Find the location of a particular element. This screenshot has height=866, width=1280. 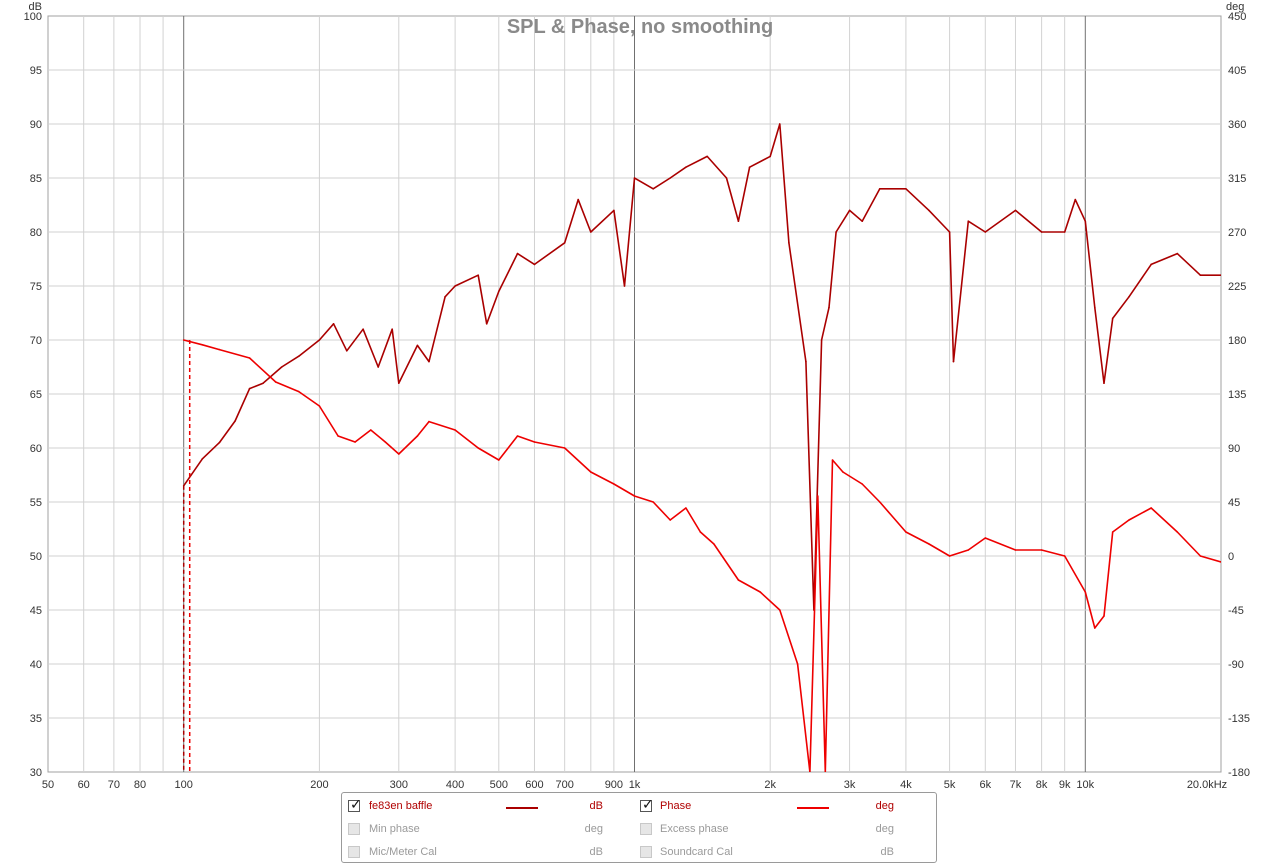

legend-label: Mic/Meter Cal is located at coordinates (403, 852).